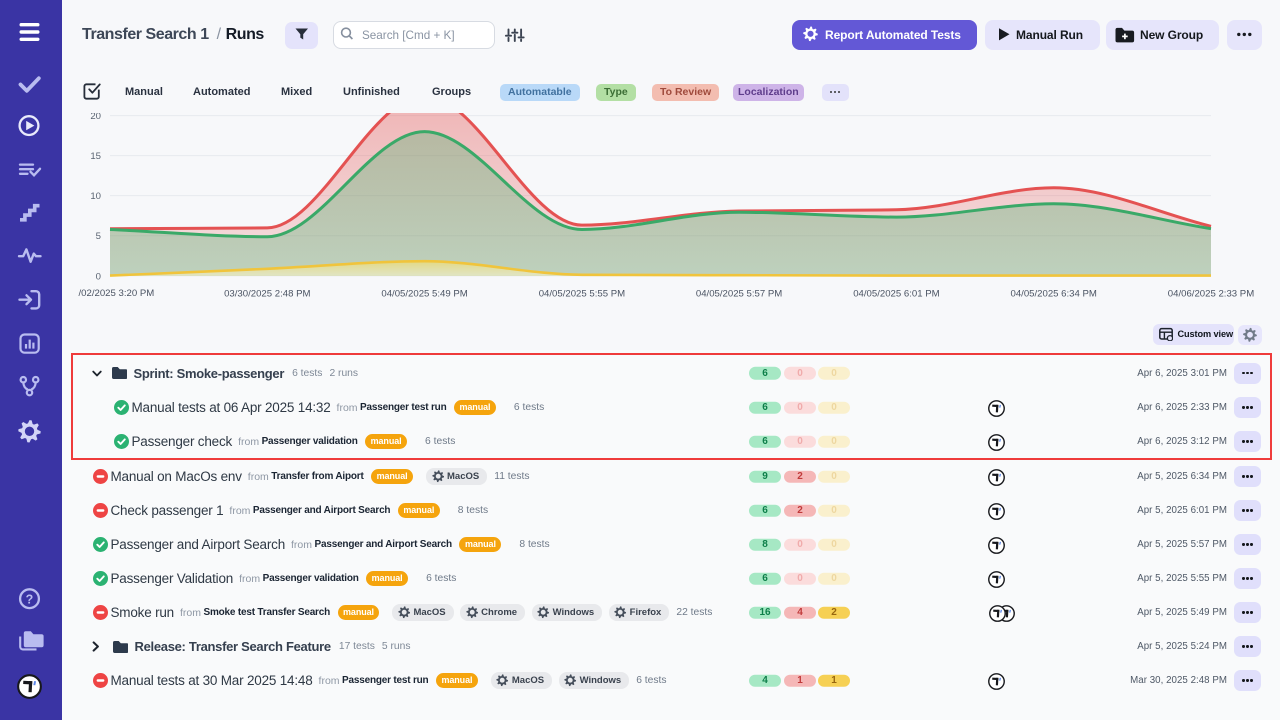  What do you see at coordinates (95, 196) in the screenshot?
I see `svg-text: 10` at bounding box center [95, 196].